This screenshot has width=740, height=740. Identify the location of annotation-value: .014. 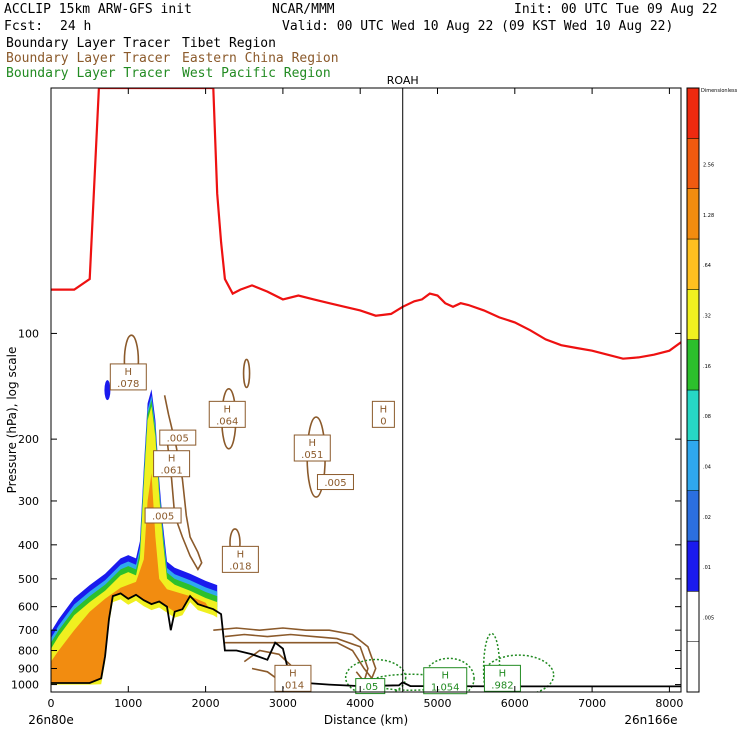
(293, 685).